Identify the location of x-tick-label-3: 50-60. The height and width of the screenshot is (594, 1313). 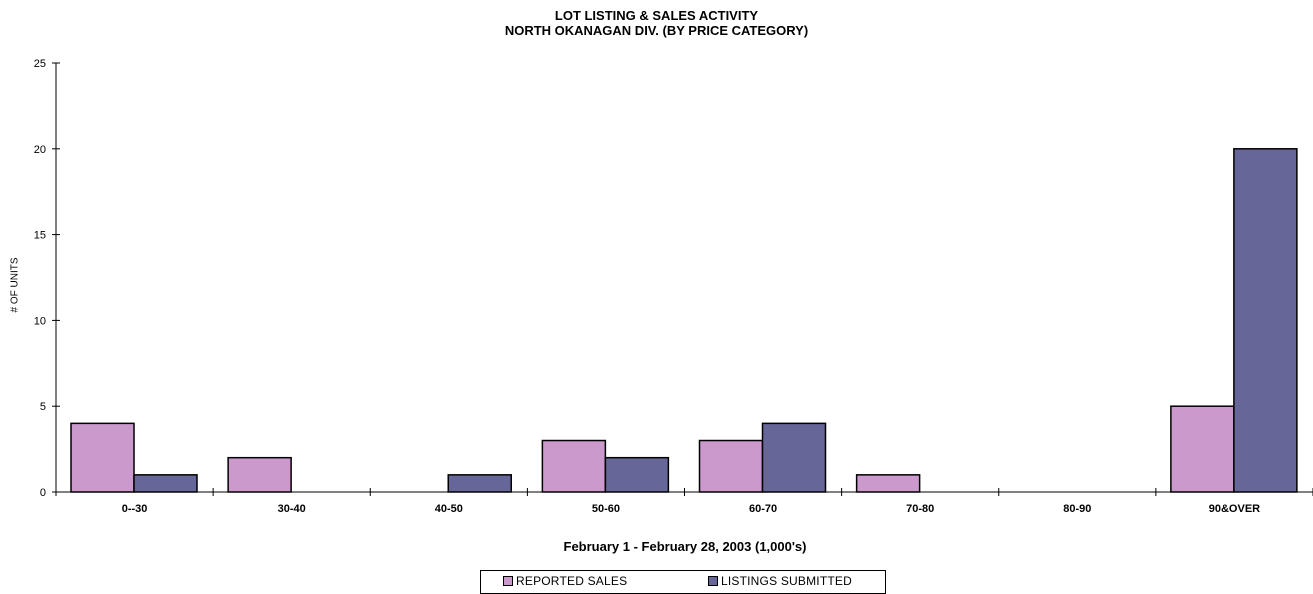
(606, 509).